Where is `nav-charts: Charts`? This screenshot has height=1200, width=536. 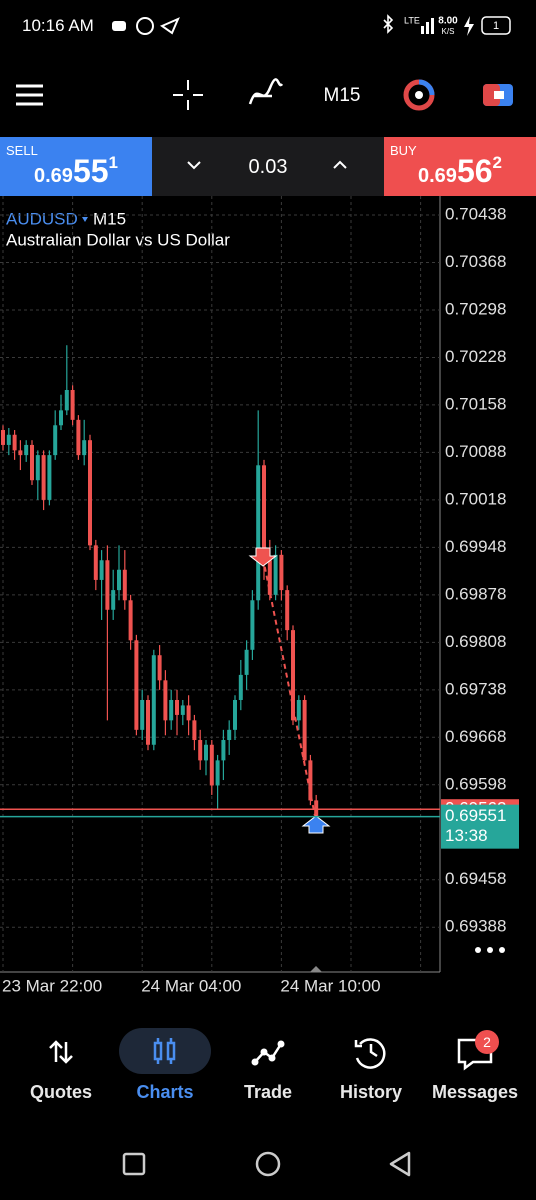 nav-charts: Charts is located at coordinates (165, 1092).